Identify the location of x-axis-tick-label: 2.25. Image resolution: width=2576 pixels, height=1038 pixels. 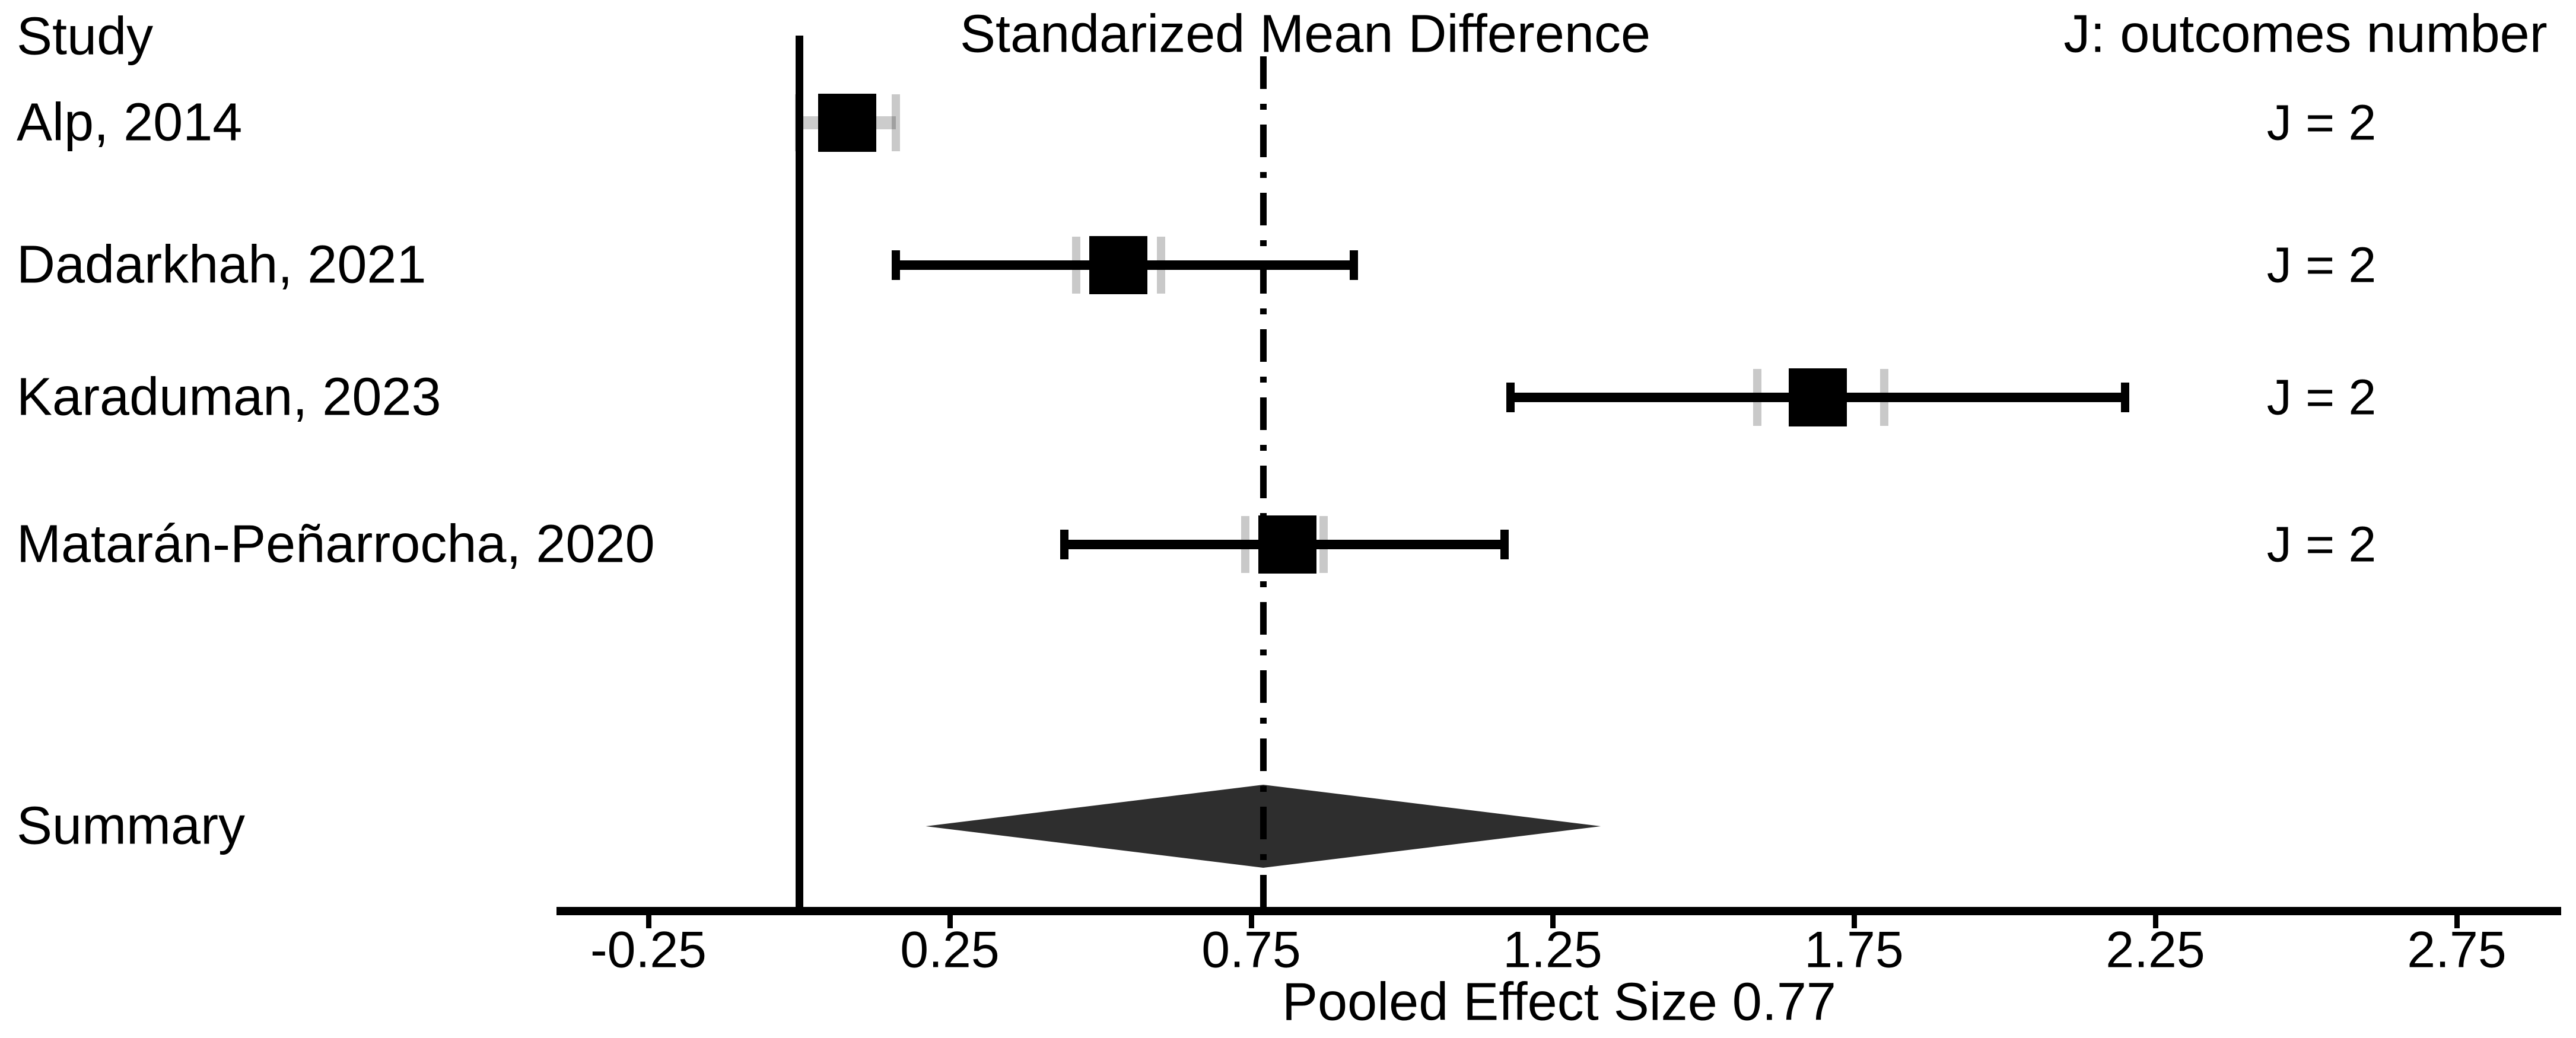
(2155, 950).